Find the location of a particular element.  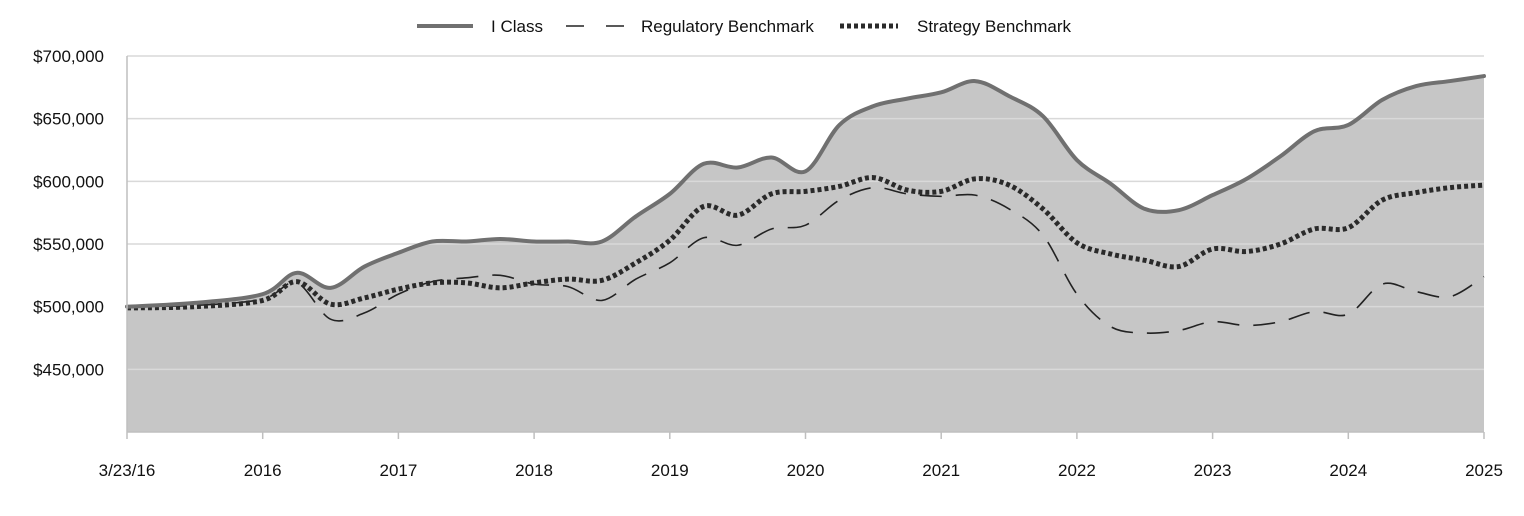

x-tick-label: 2022 is located at coordinates (1077, 470).